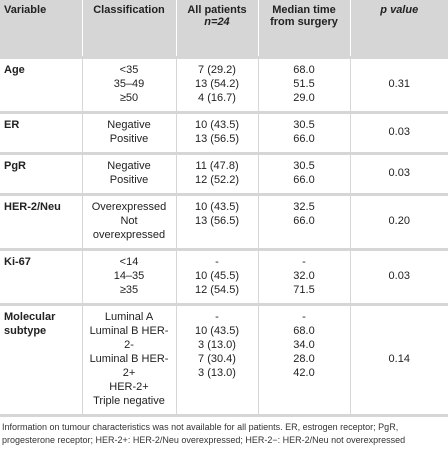 The height and width of the screenshot is (451, 448). What do you see at coordinates (399, 29) in the screenshot?
I see `header-cell: p value` at bounding box center [399, 29].